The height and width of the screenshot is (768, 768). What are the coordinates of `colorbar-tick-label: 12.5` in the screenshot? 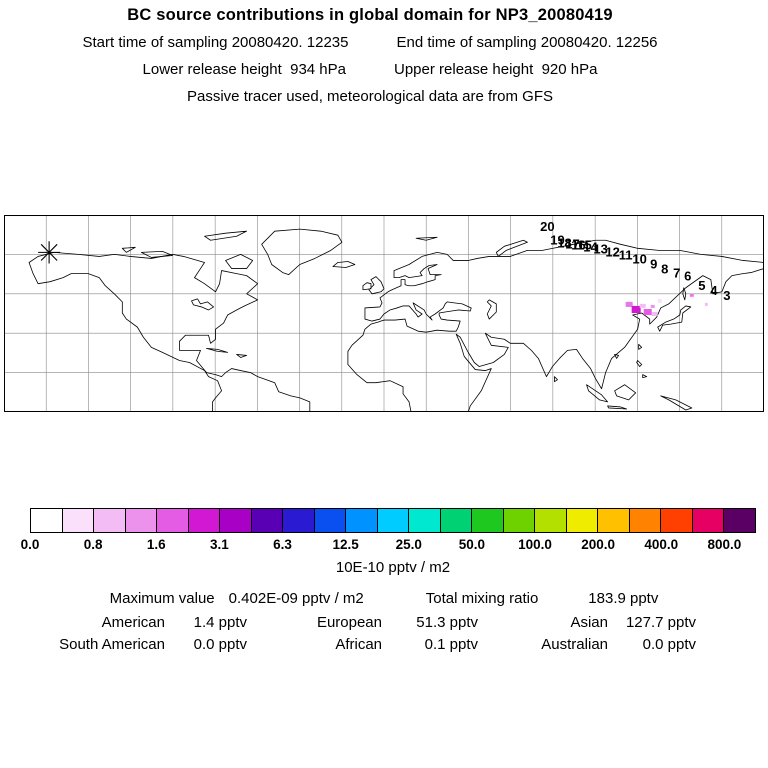 It's located at (345, 544).